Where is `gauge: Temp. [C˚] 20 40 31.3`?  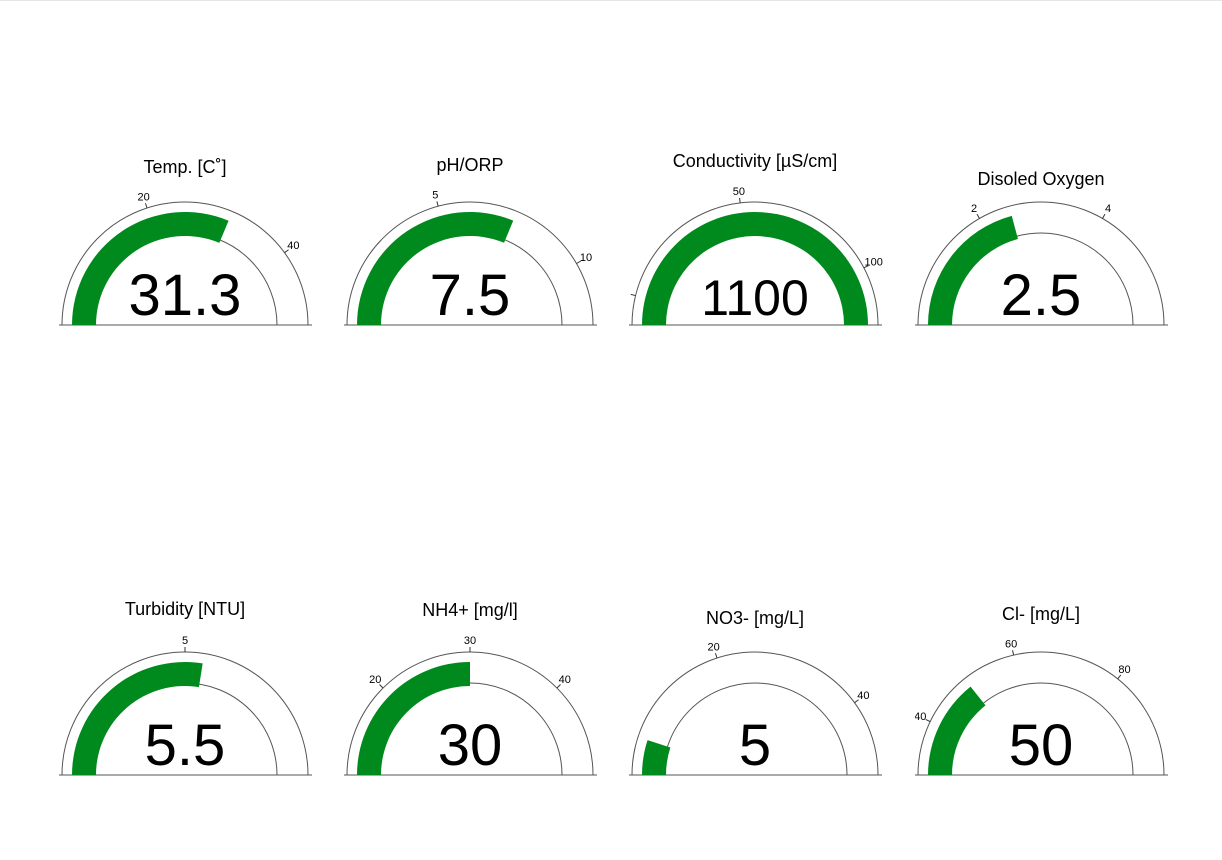 gauge: Temp. [C˚] 20 40 31.3 is located at coordinates (185, 242).